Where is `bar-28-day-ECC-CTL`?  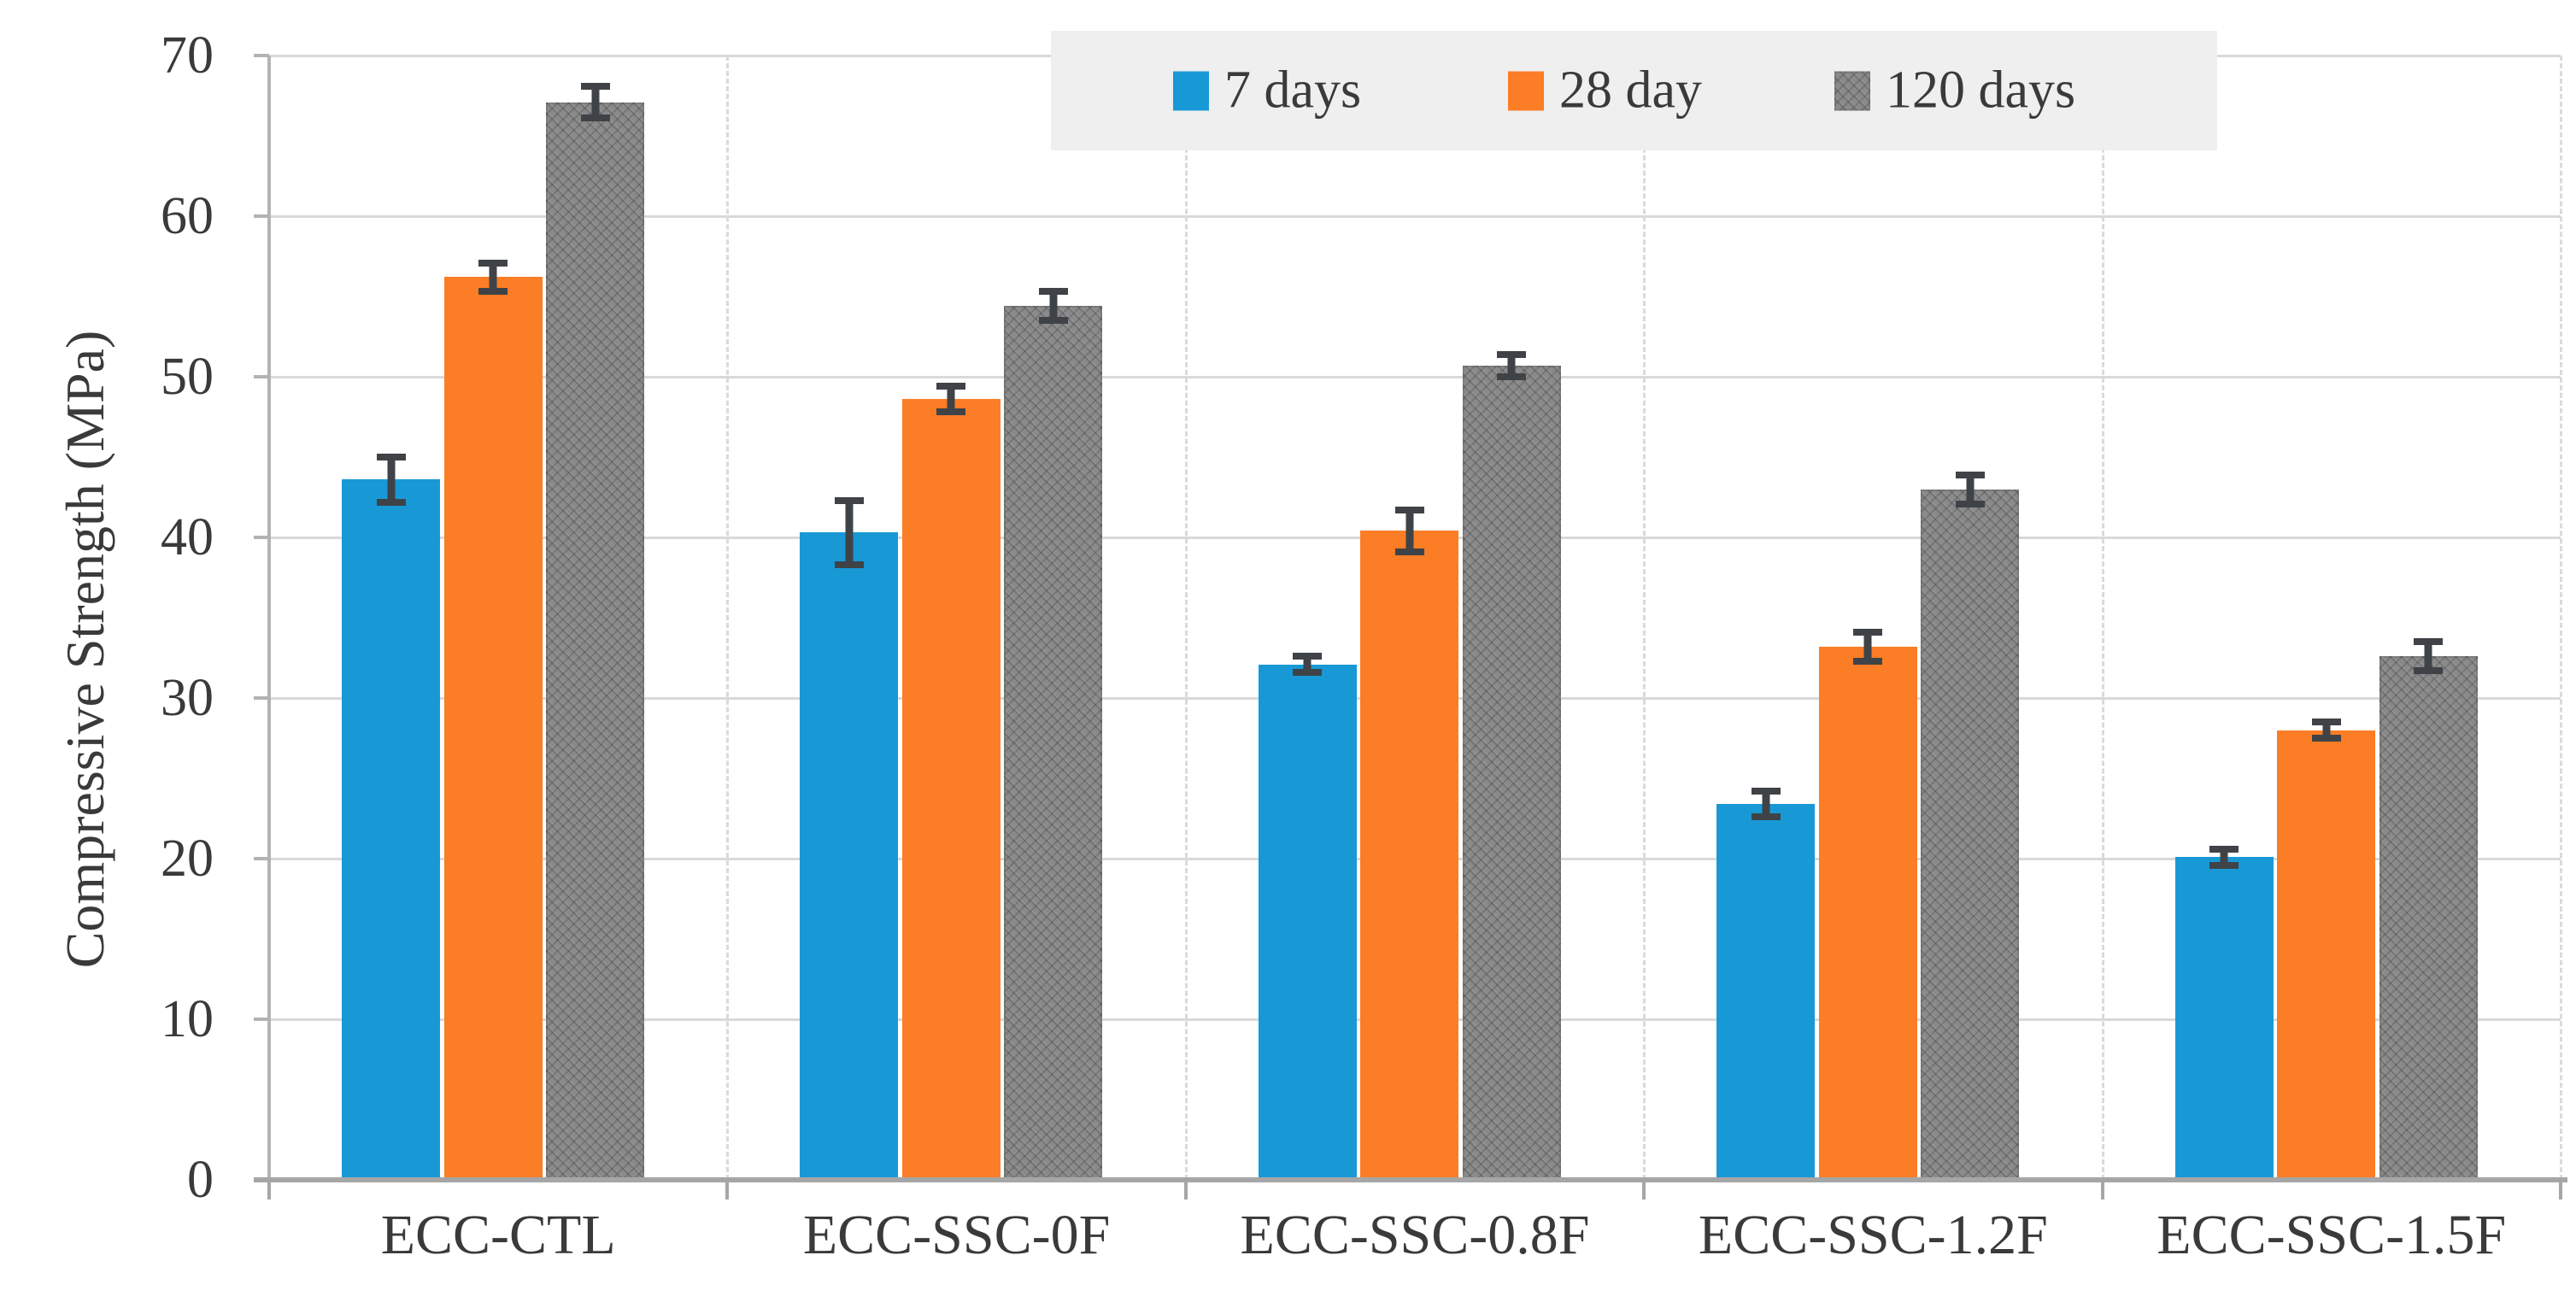 bar-28-day-ECC-CTL is located at coordinates (493, 728).